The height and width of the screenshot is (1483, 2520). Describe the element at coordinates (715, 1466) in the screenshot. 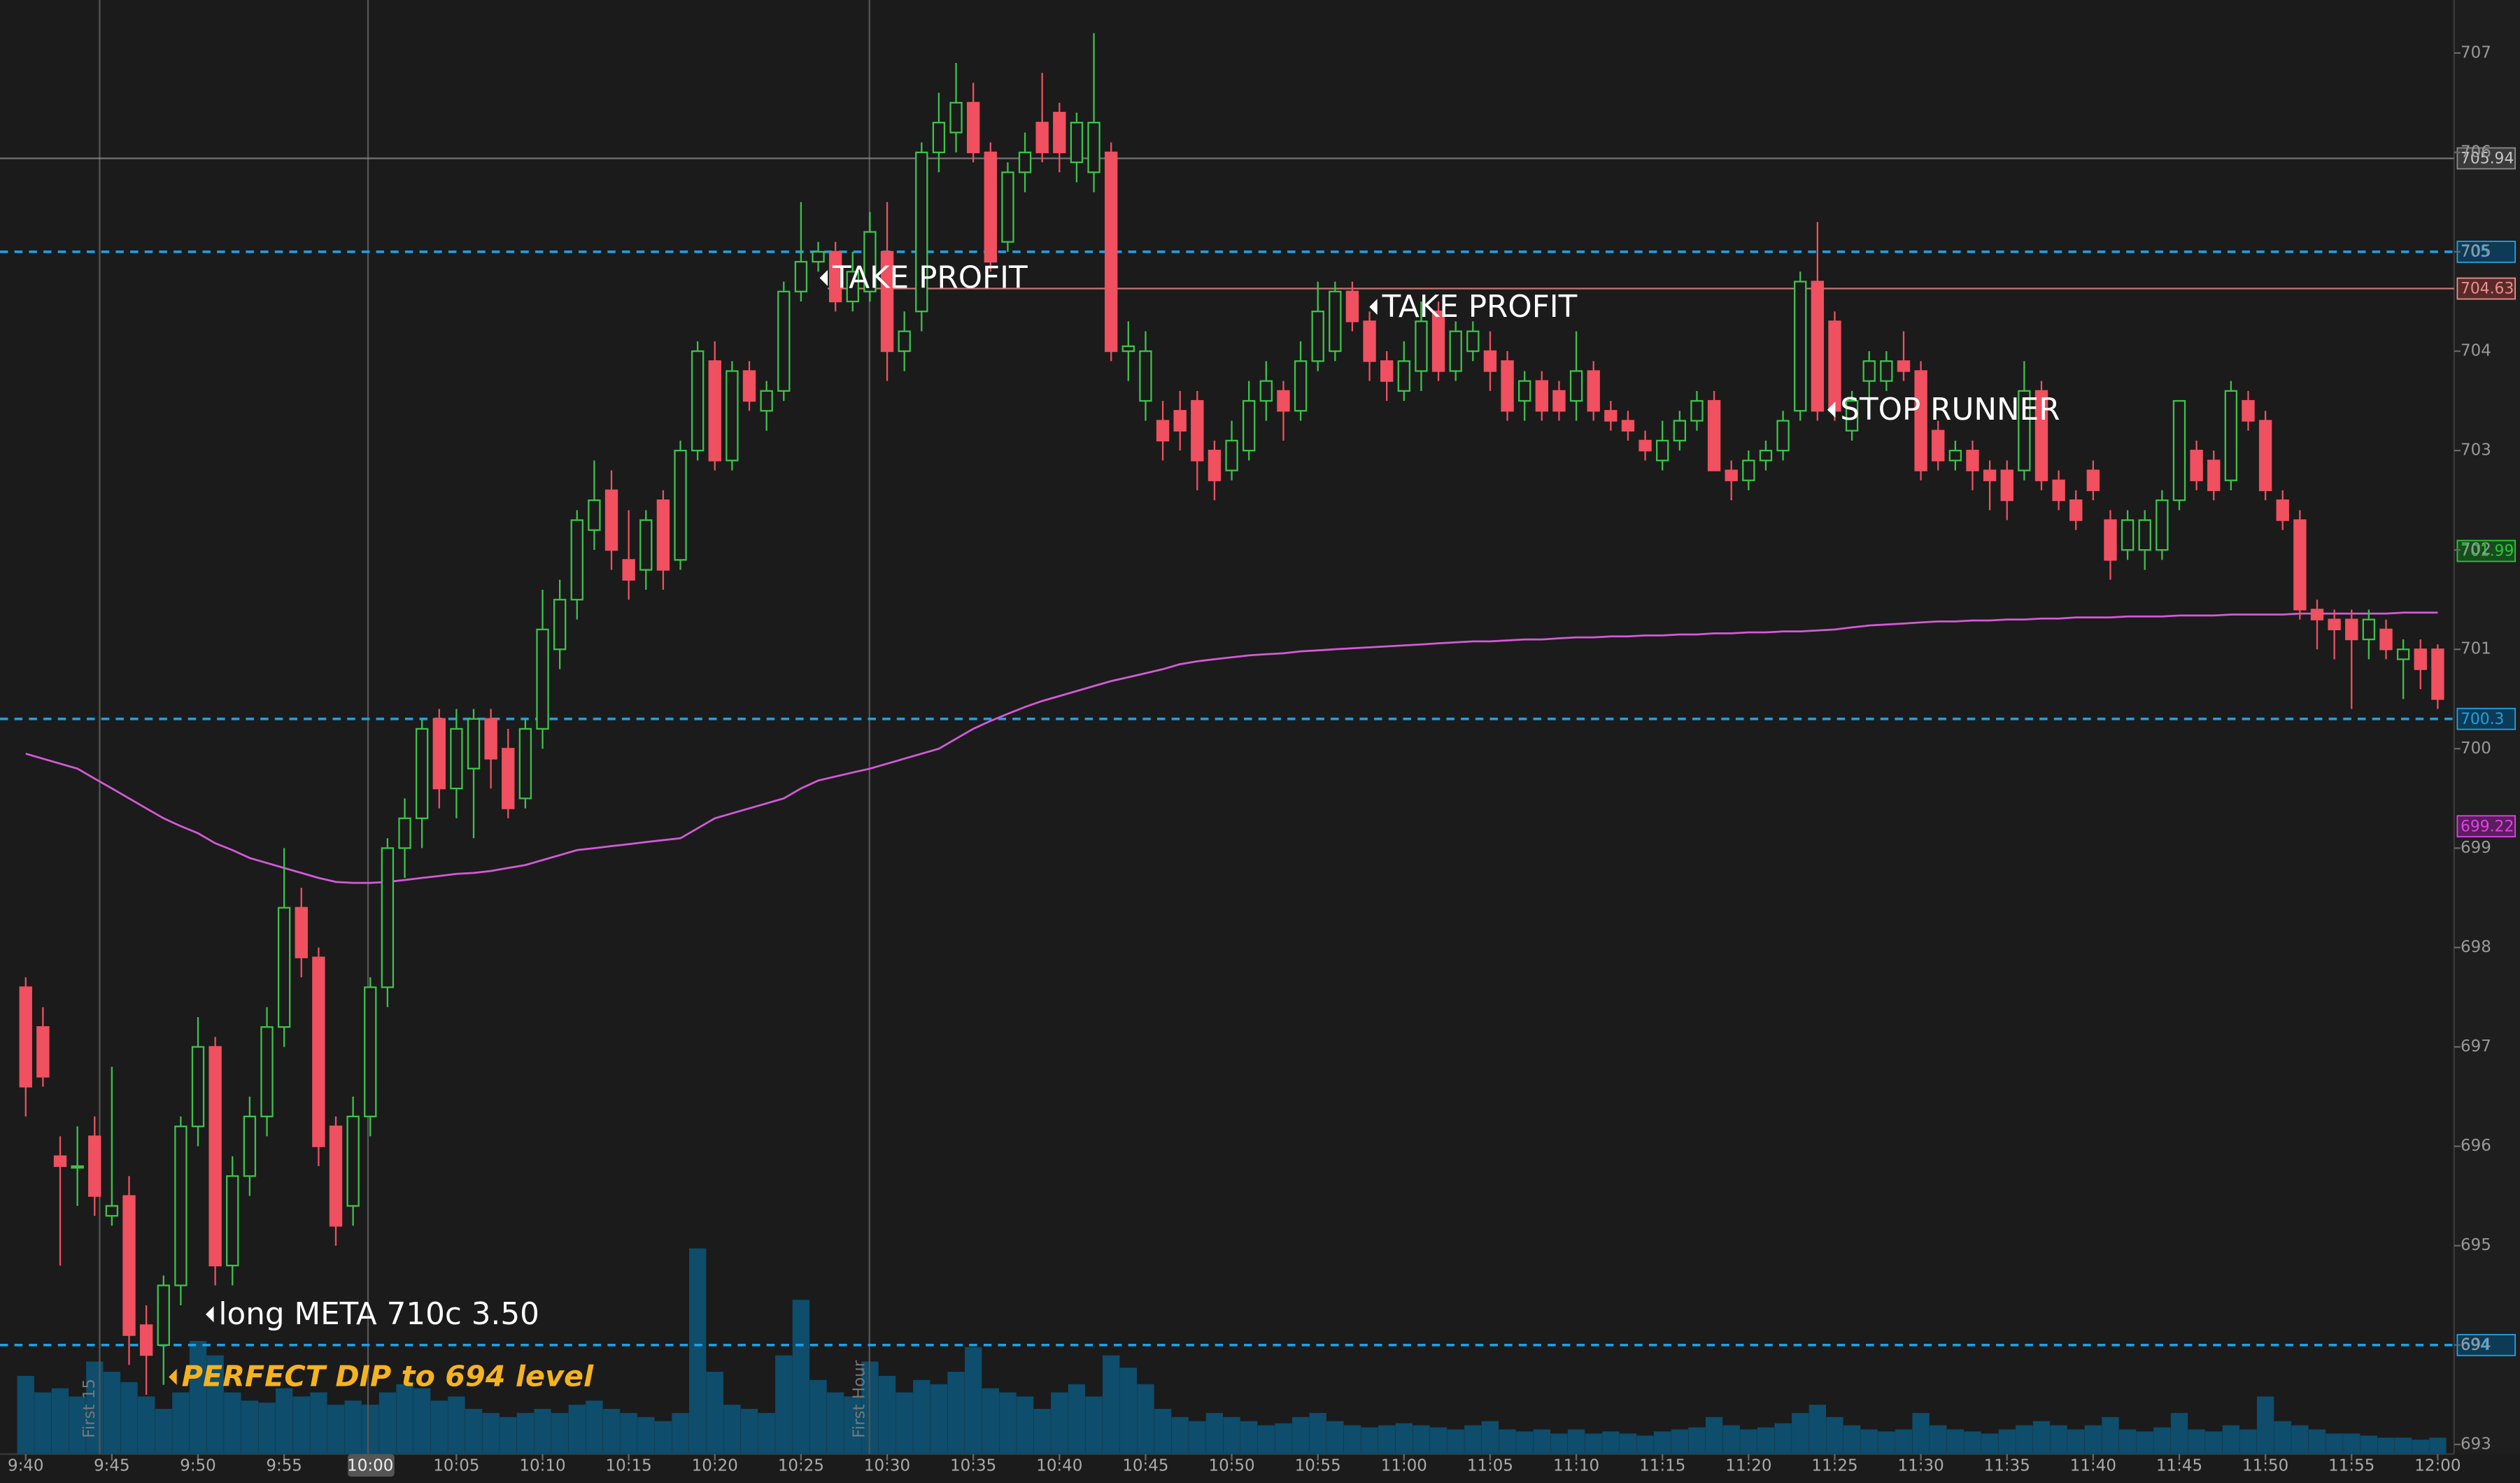

I see `x-tick-label: 10:20` at that location.